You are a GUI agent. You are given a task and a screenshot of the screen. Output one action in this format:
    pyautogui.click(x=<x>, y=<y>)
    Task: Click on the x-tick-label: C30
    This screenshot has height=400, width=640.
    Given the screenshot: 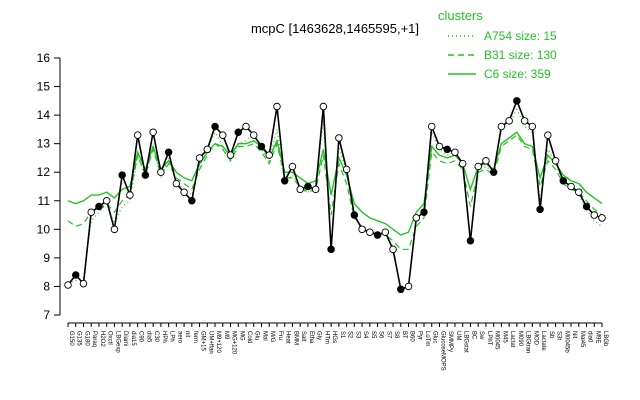 What is the action you would take?
    pyautogui.click(x=156, y=337)
    